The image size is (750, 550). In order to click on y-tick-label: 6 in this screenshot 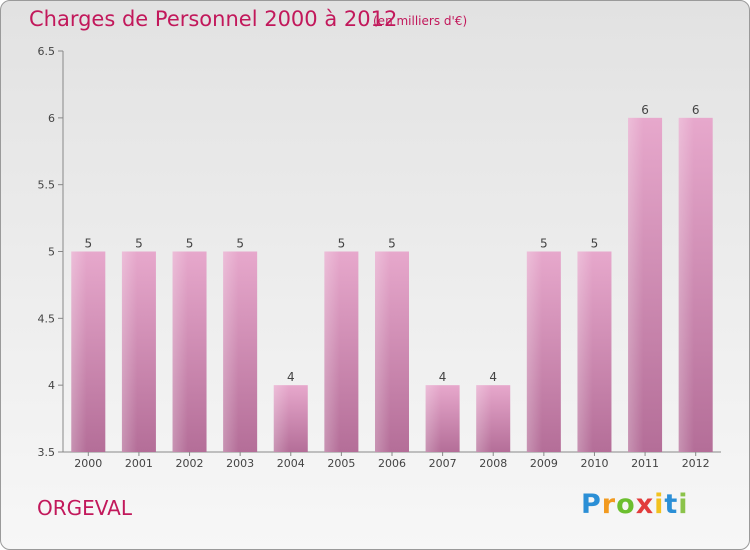, I will do `click(51, 118)`.